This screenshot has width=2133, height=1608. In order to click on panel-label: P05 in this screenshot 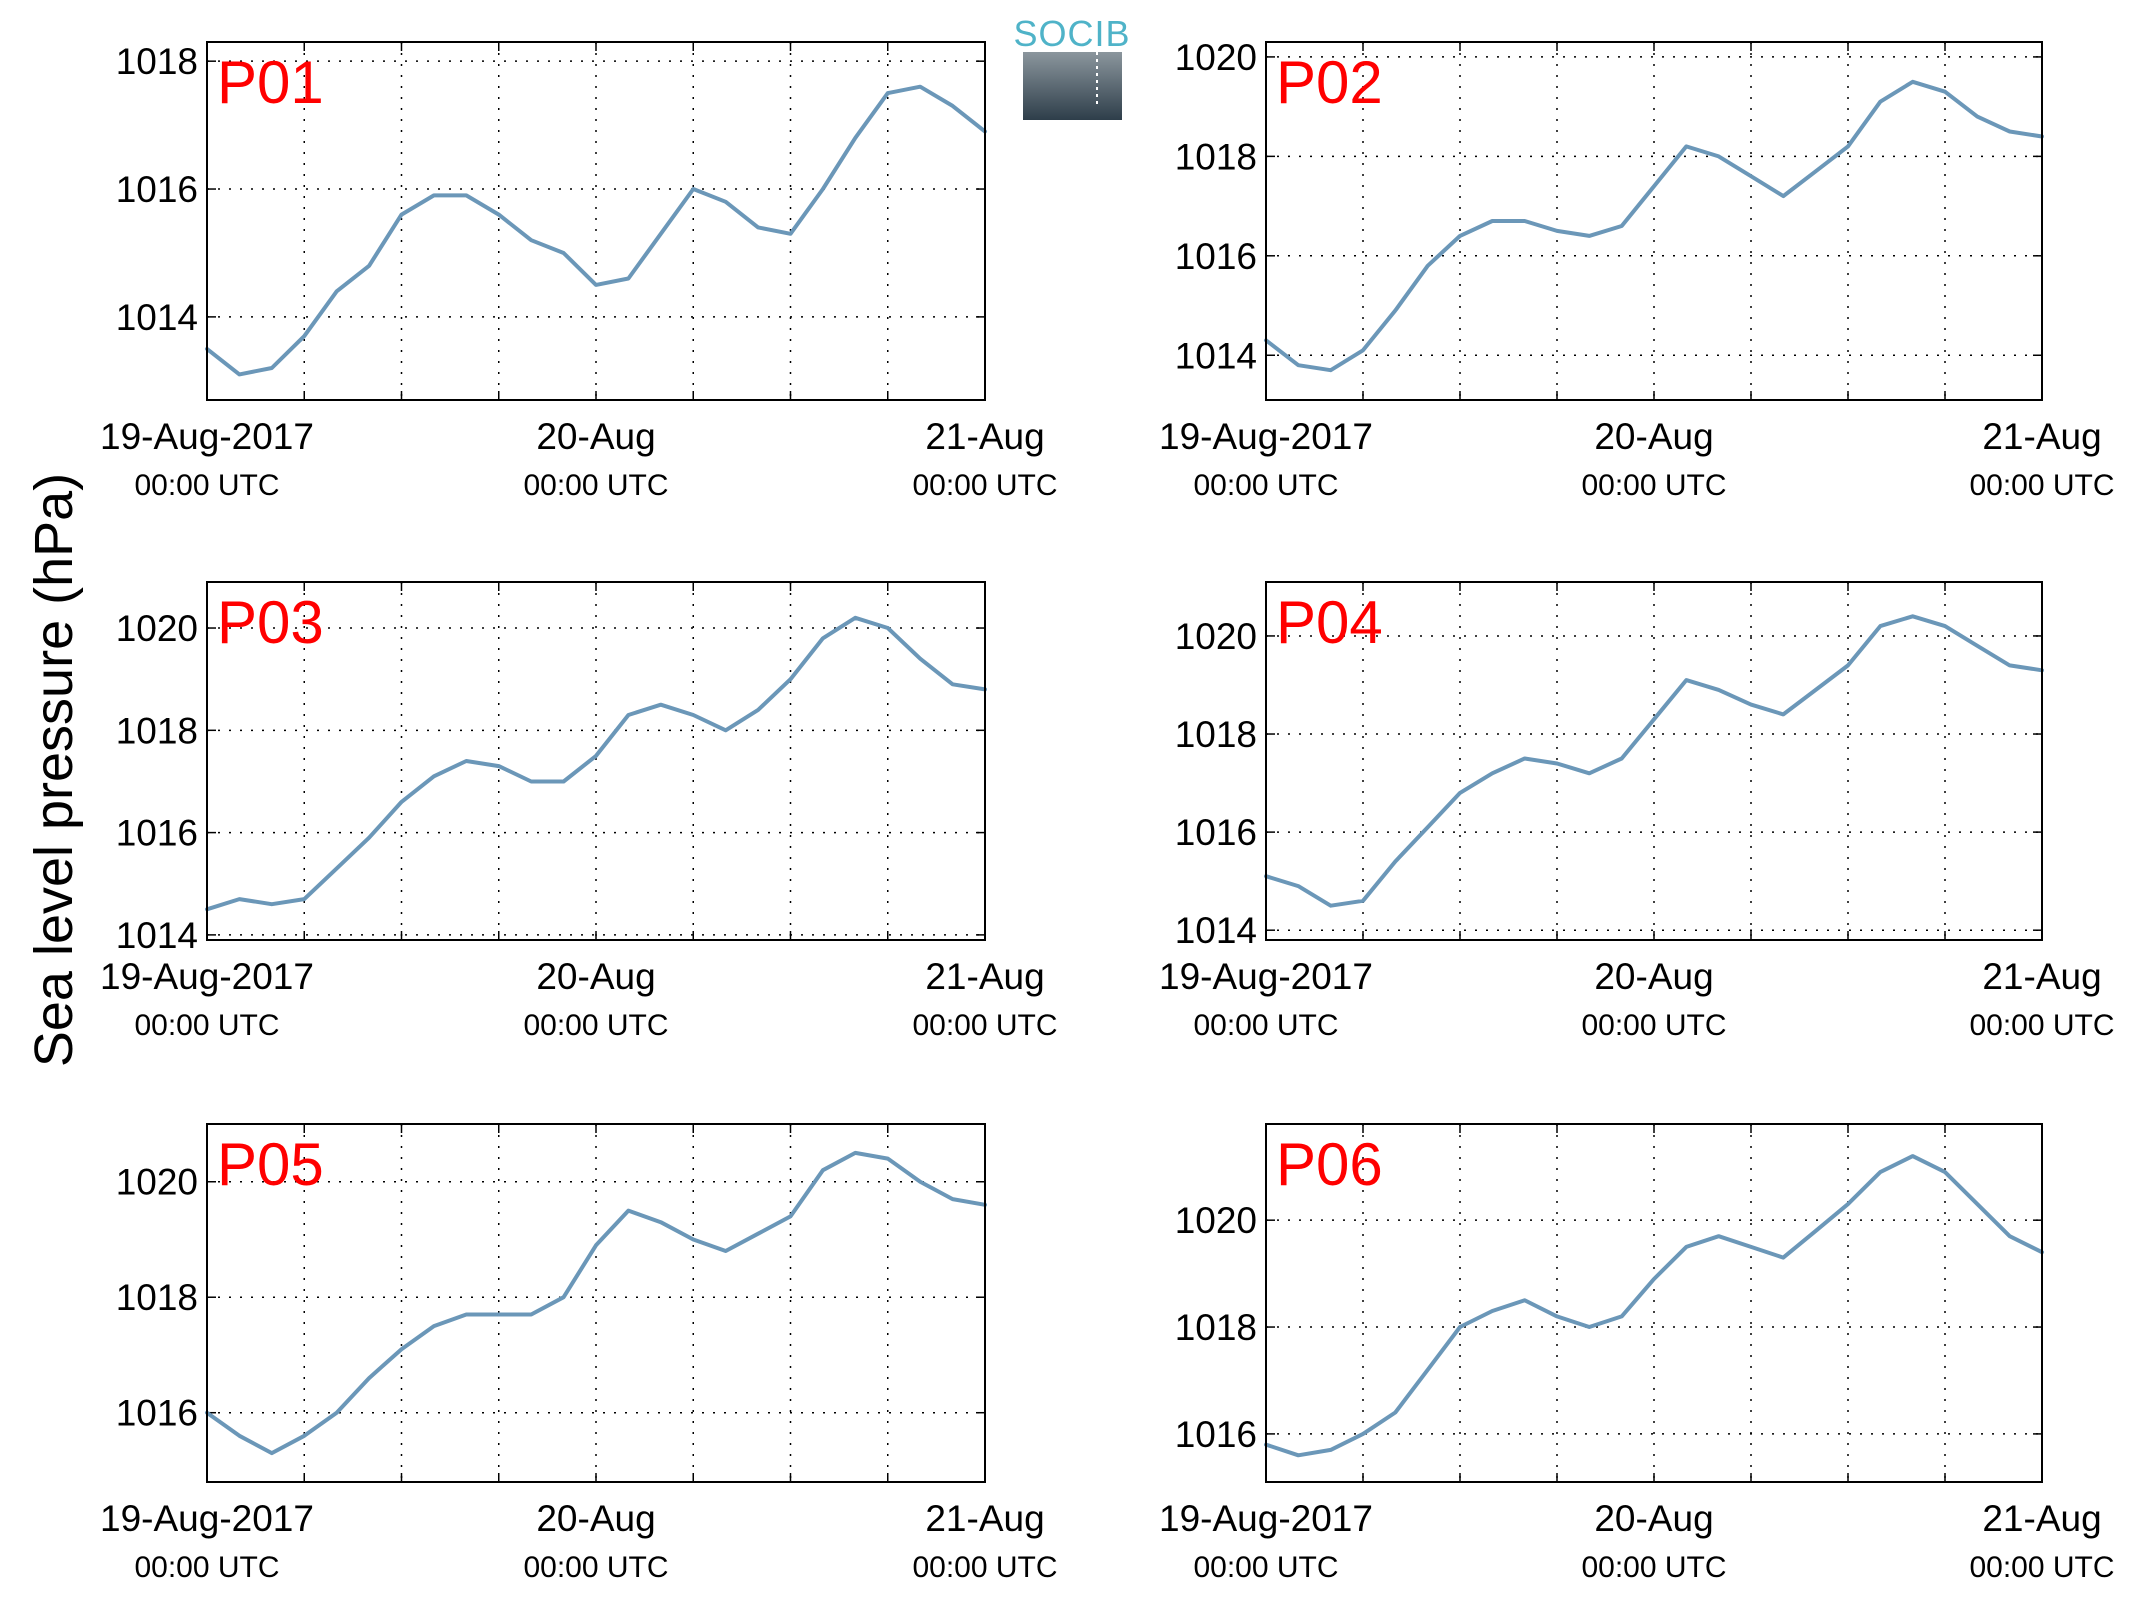, I will do `click(270, 1164)`.